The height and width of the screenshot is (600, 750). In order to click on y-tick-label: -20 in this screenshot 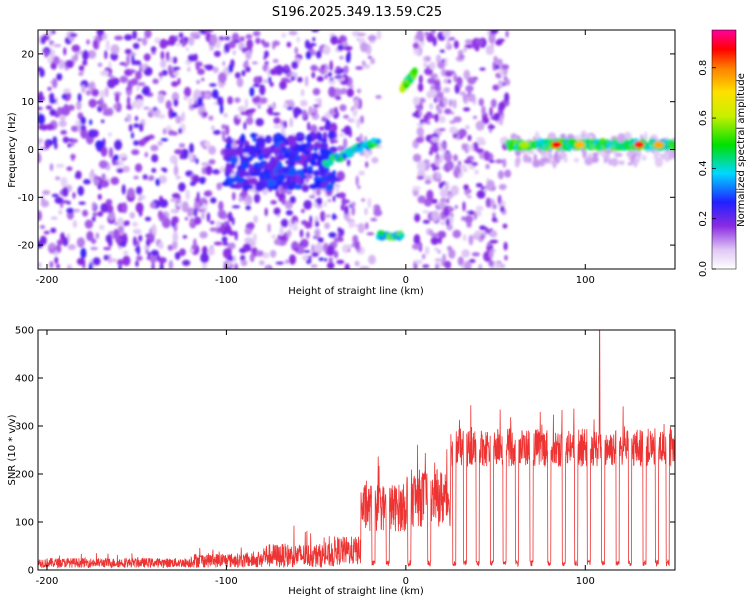, I will do `click(26, 246)`.